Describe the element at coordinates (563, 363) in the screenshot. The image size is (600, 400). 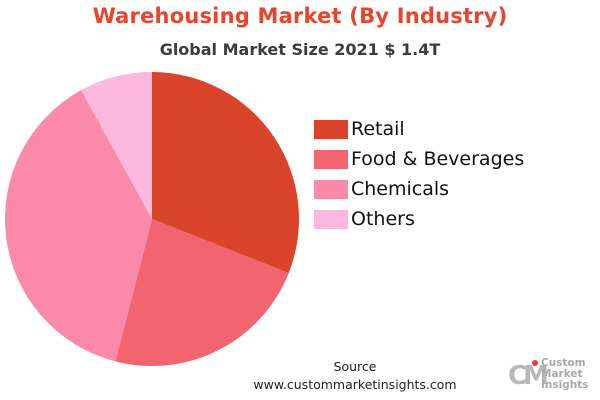
I see `logo-line: Custom` at that location.